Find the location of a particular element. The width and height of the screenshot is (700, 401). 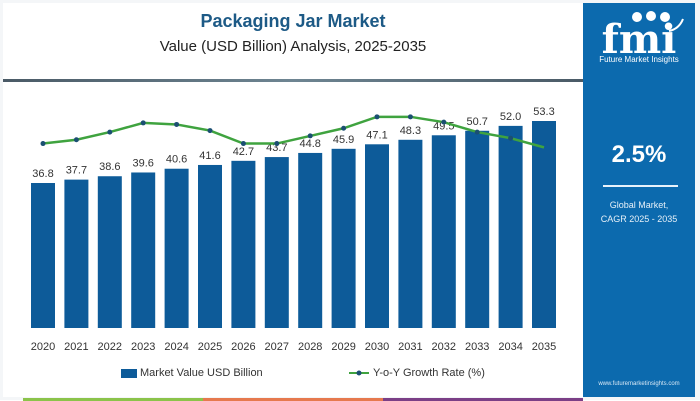

bar-2026 is located at coordinates (243, 244).